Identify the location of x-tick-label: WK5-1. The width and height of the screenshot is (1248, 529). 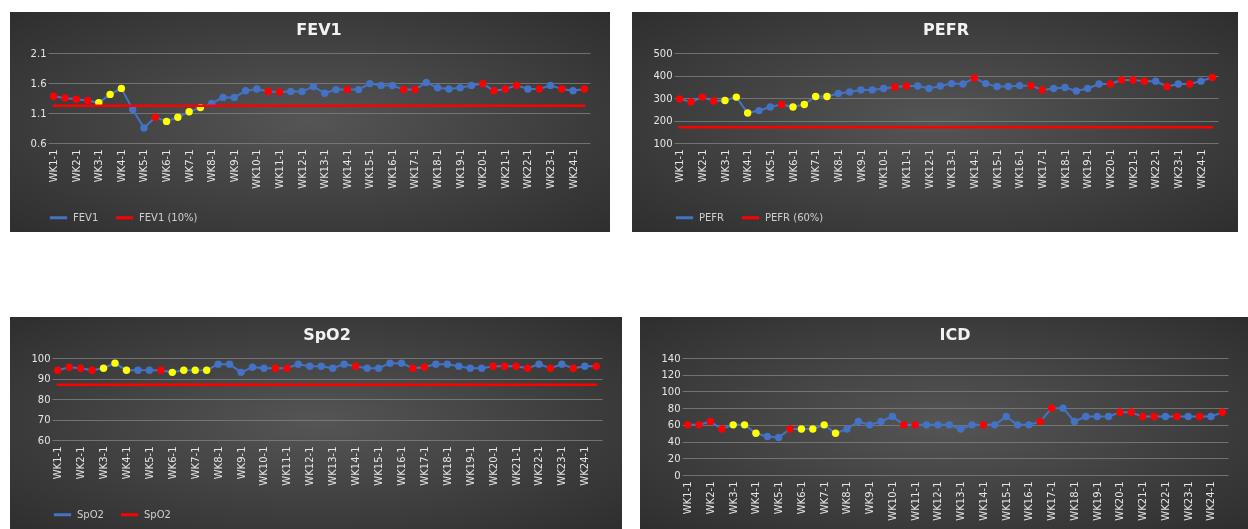
(770, 166).